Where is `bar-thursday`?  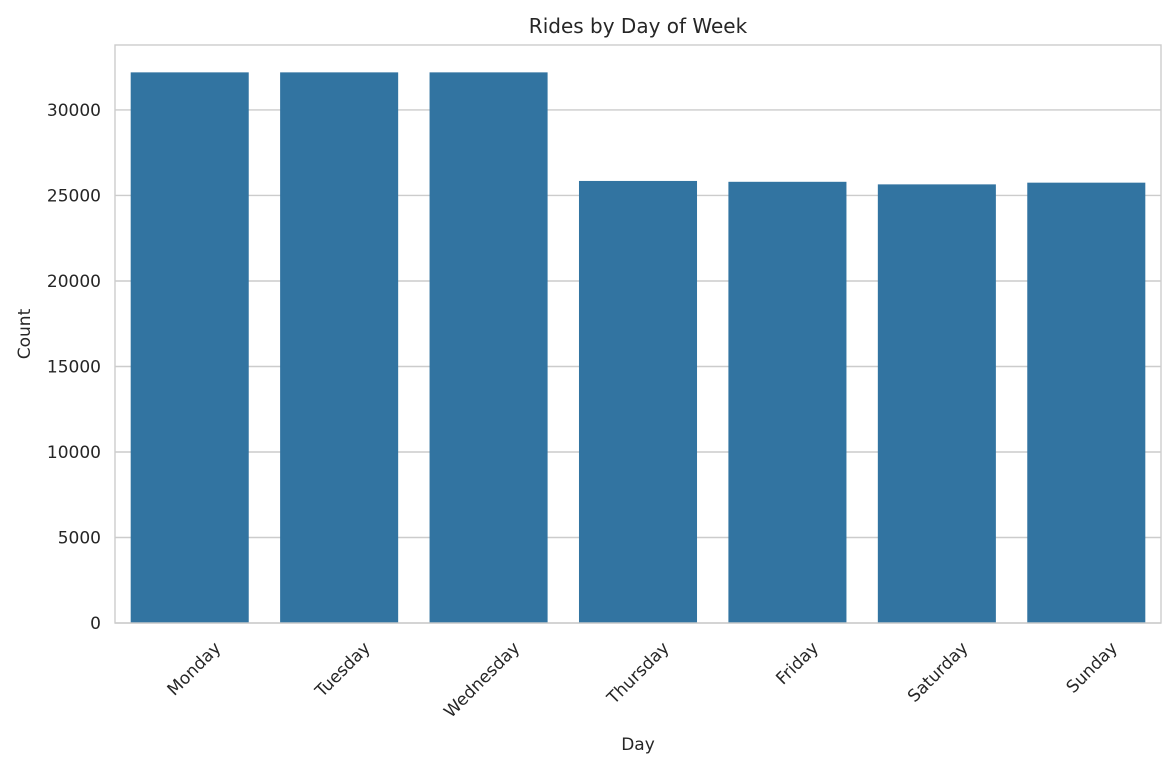
bar-thursday is located at coordinates (638, 401).